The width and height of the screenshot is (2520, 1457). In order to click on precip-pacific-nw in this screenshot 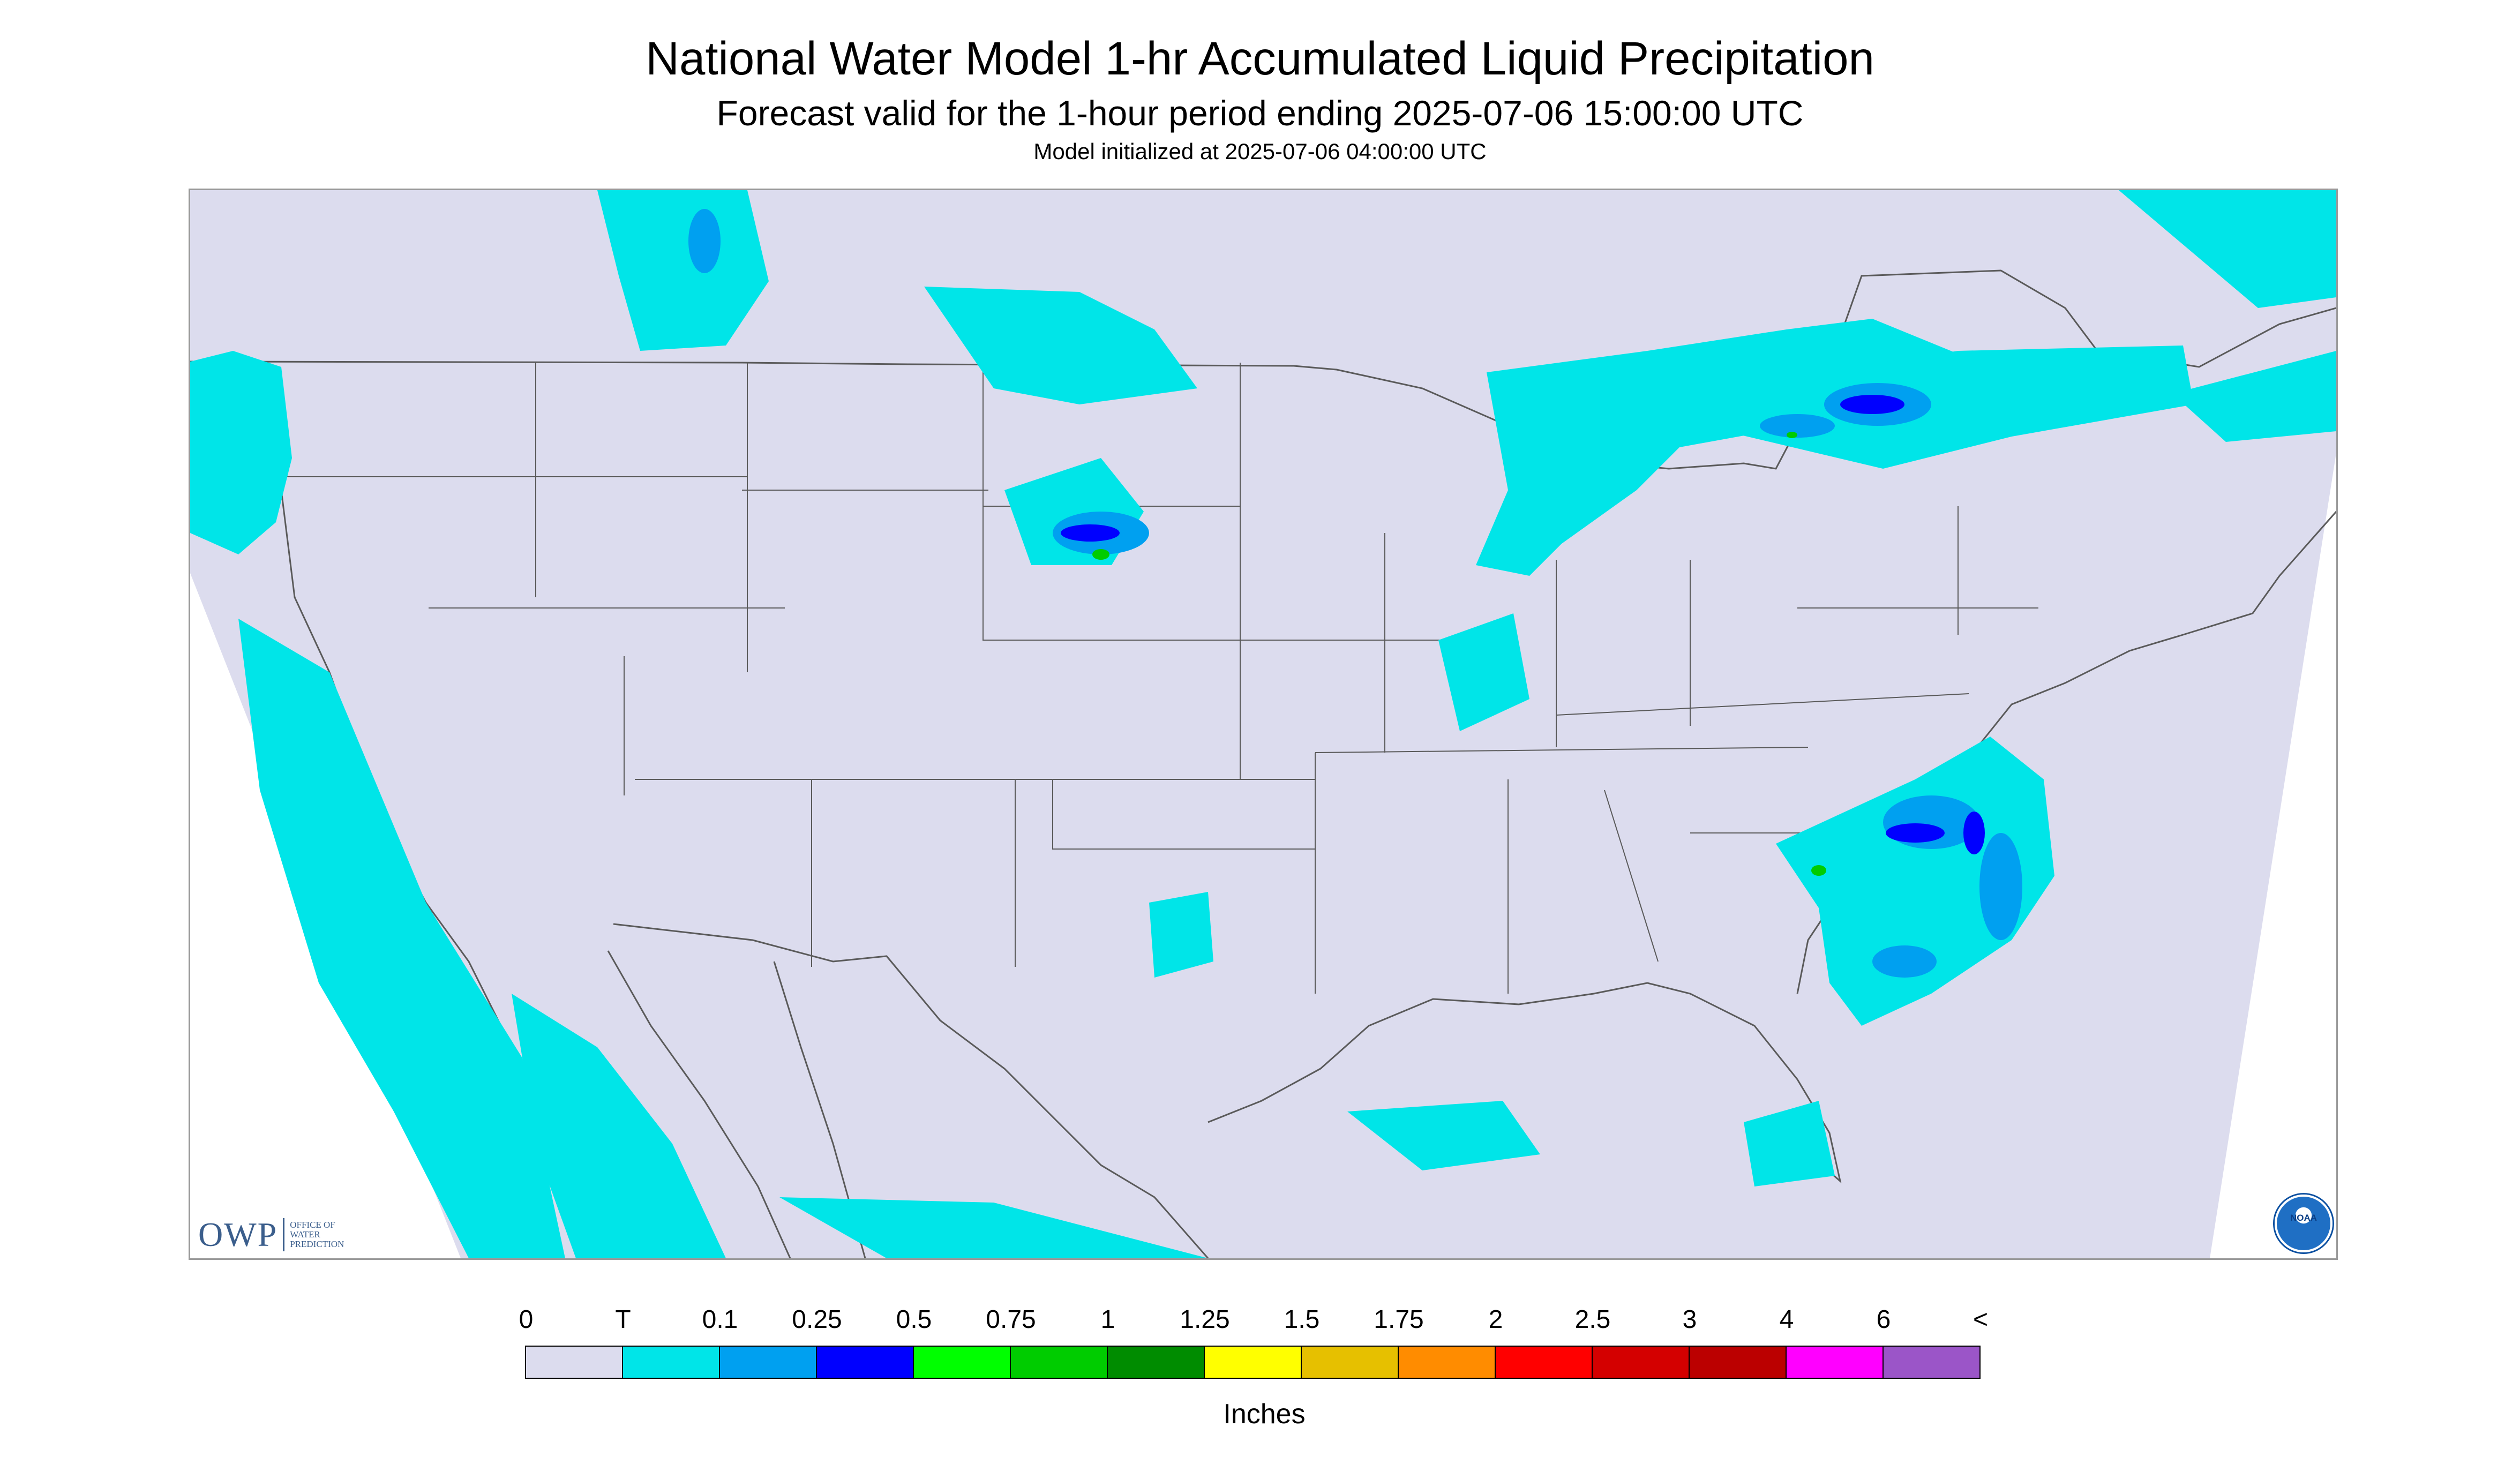, I will do `click(241, 452)`.